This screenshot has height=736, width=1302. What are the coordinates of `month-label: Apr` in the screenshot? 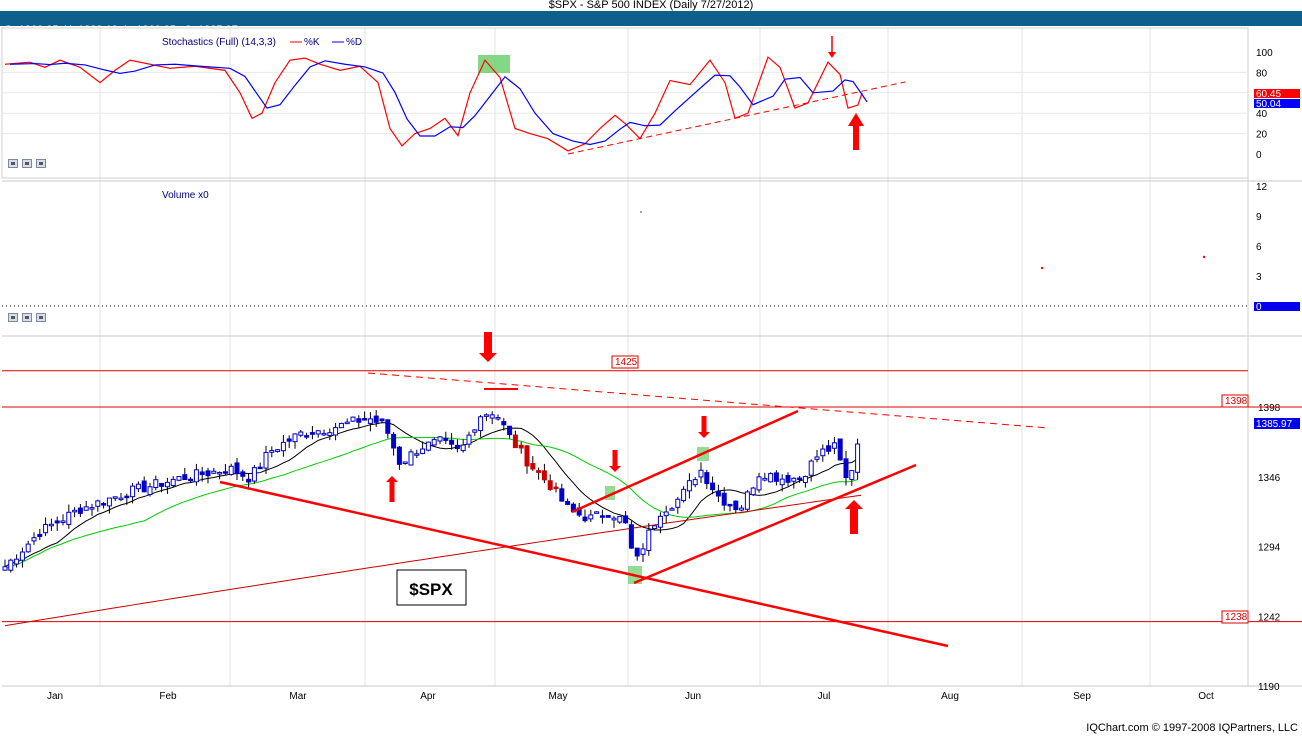 It's located at (428, 696).